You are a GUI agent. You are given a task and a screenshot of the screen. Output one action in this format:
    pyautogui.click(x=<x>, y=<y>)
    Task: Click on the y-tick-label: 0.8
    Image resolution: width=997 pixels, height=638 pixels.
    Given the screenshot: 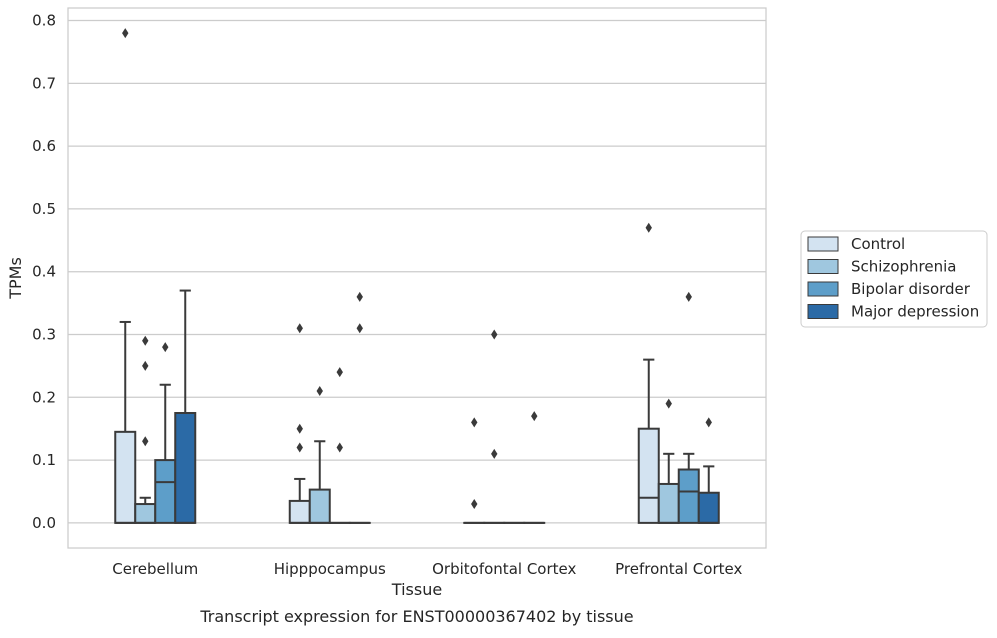 What is the action you would take?
    pyautogui.click(x=44, y=21)
    